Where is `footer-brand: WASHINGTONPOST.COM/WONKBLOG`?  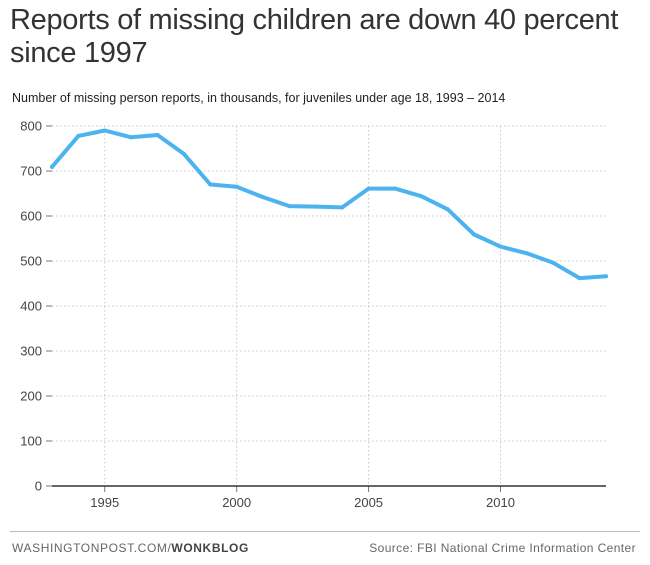 footer-brand: WASHINGTONPOST.COM/WONKBLOG is located at coordinates (130, 548).